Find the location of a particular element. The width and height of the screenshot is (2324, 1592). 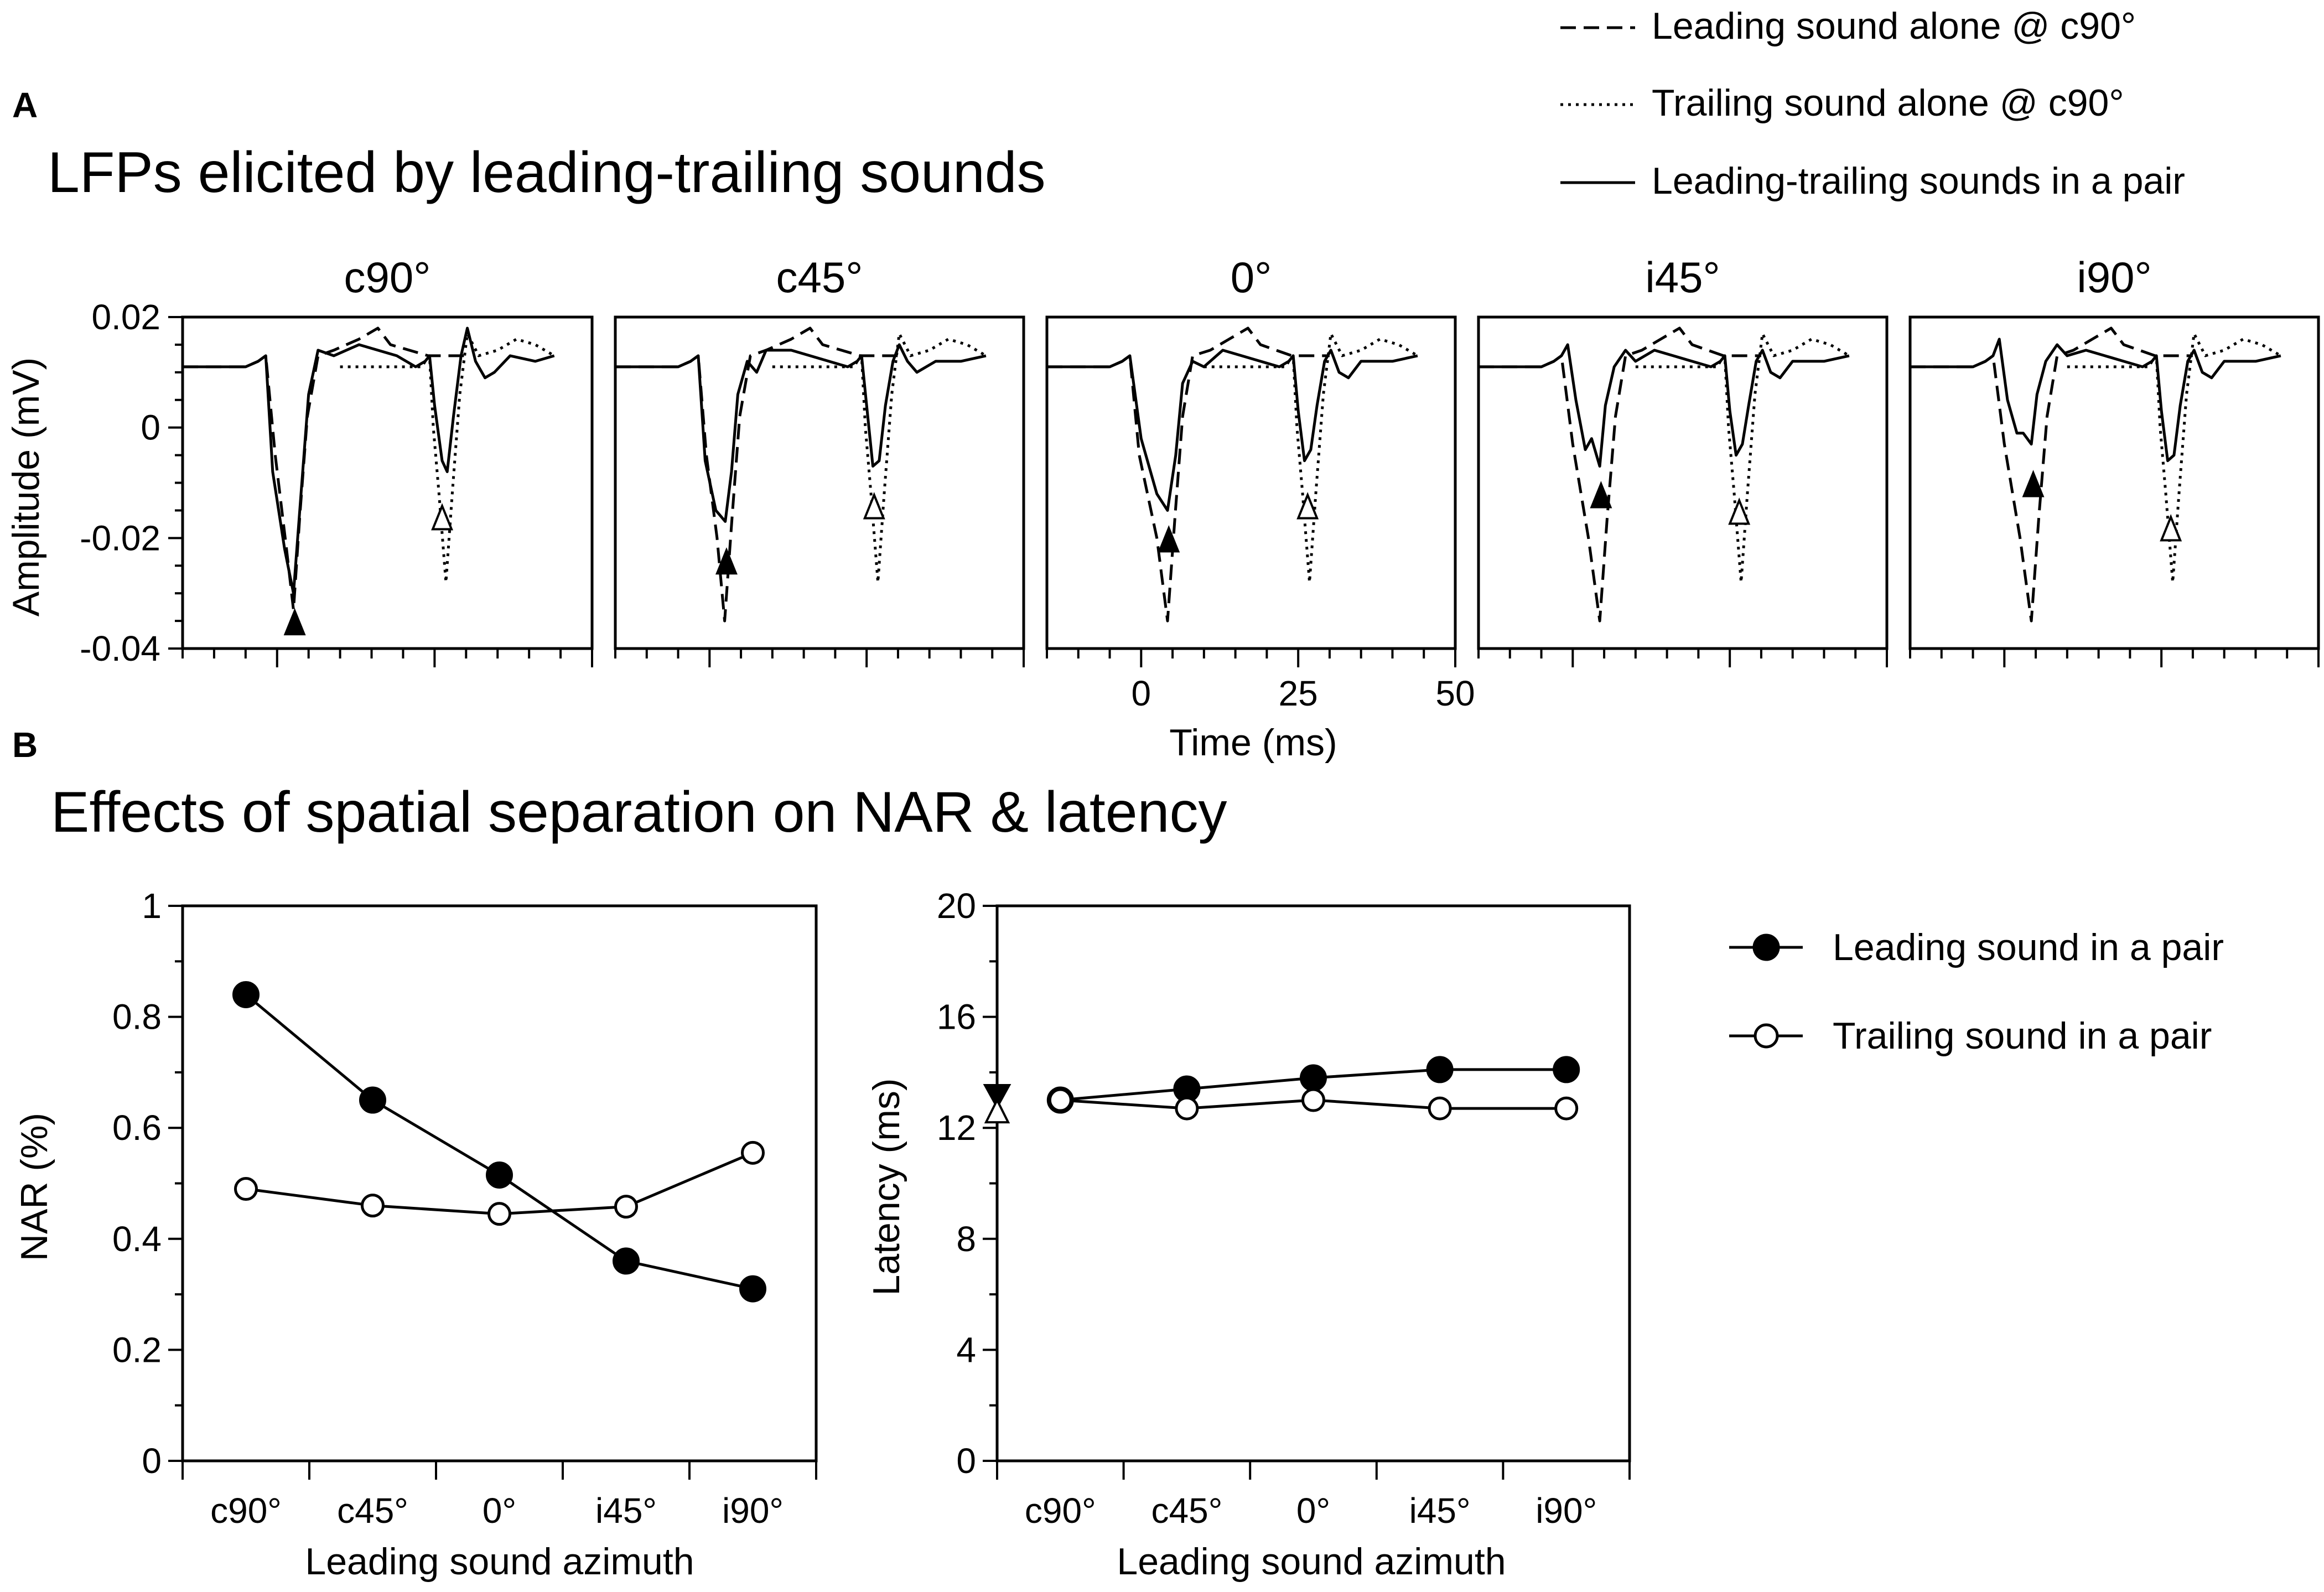

y-tick-label: 4 is located at coordinates (966, 1350).